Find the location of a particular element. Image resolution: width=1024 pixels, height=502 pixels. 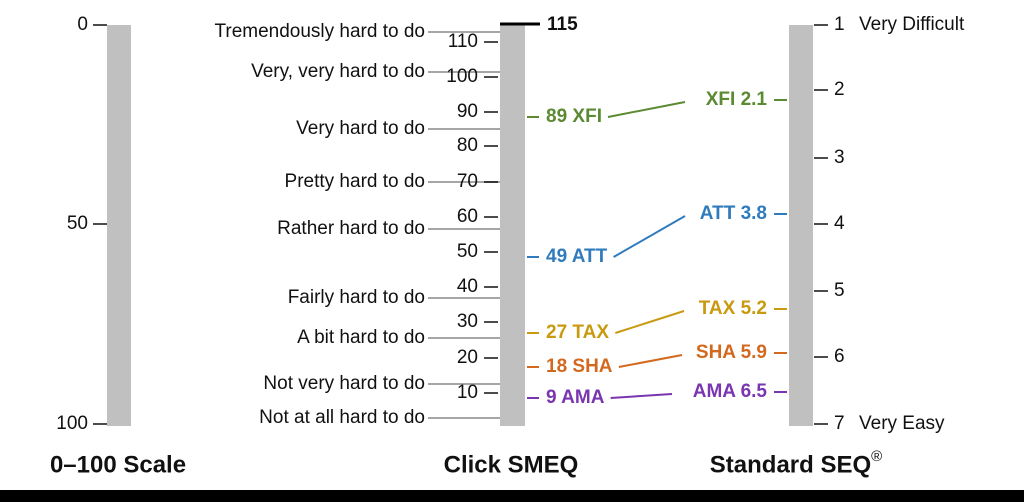

anchor-label: Tremendously hard to do is located at coordinates (319, 31).